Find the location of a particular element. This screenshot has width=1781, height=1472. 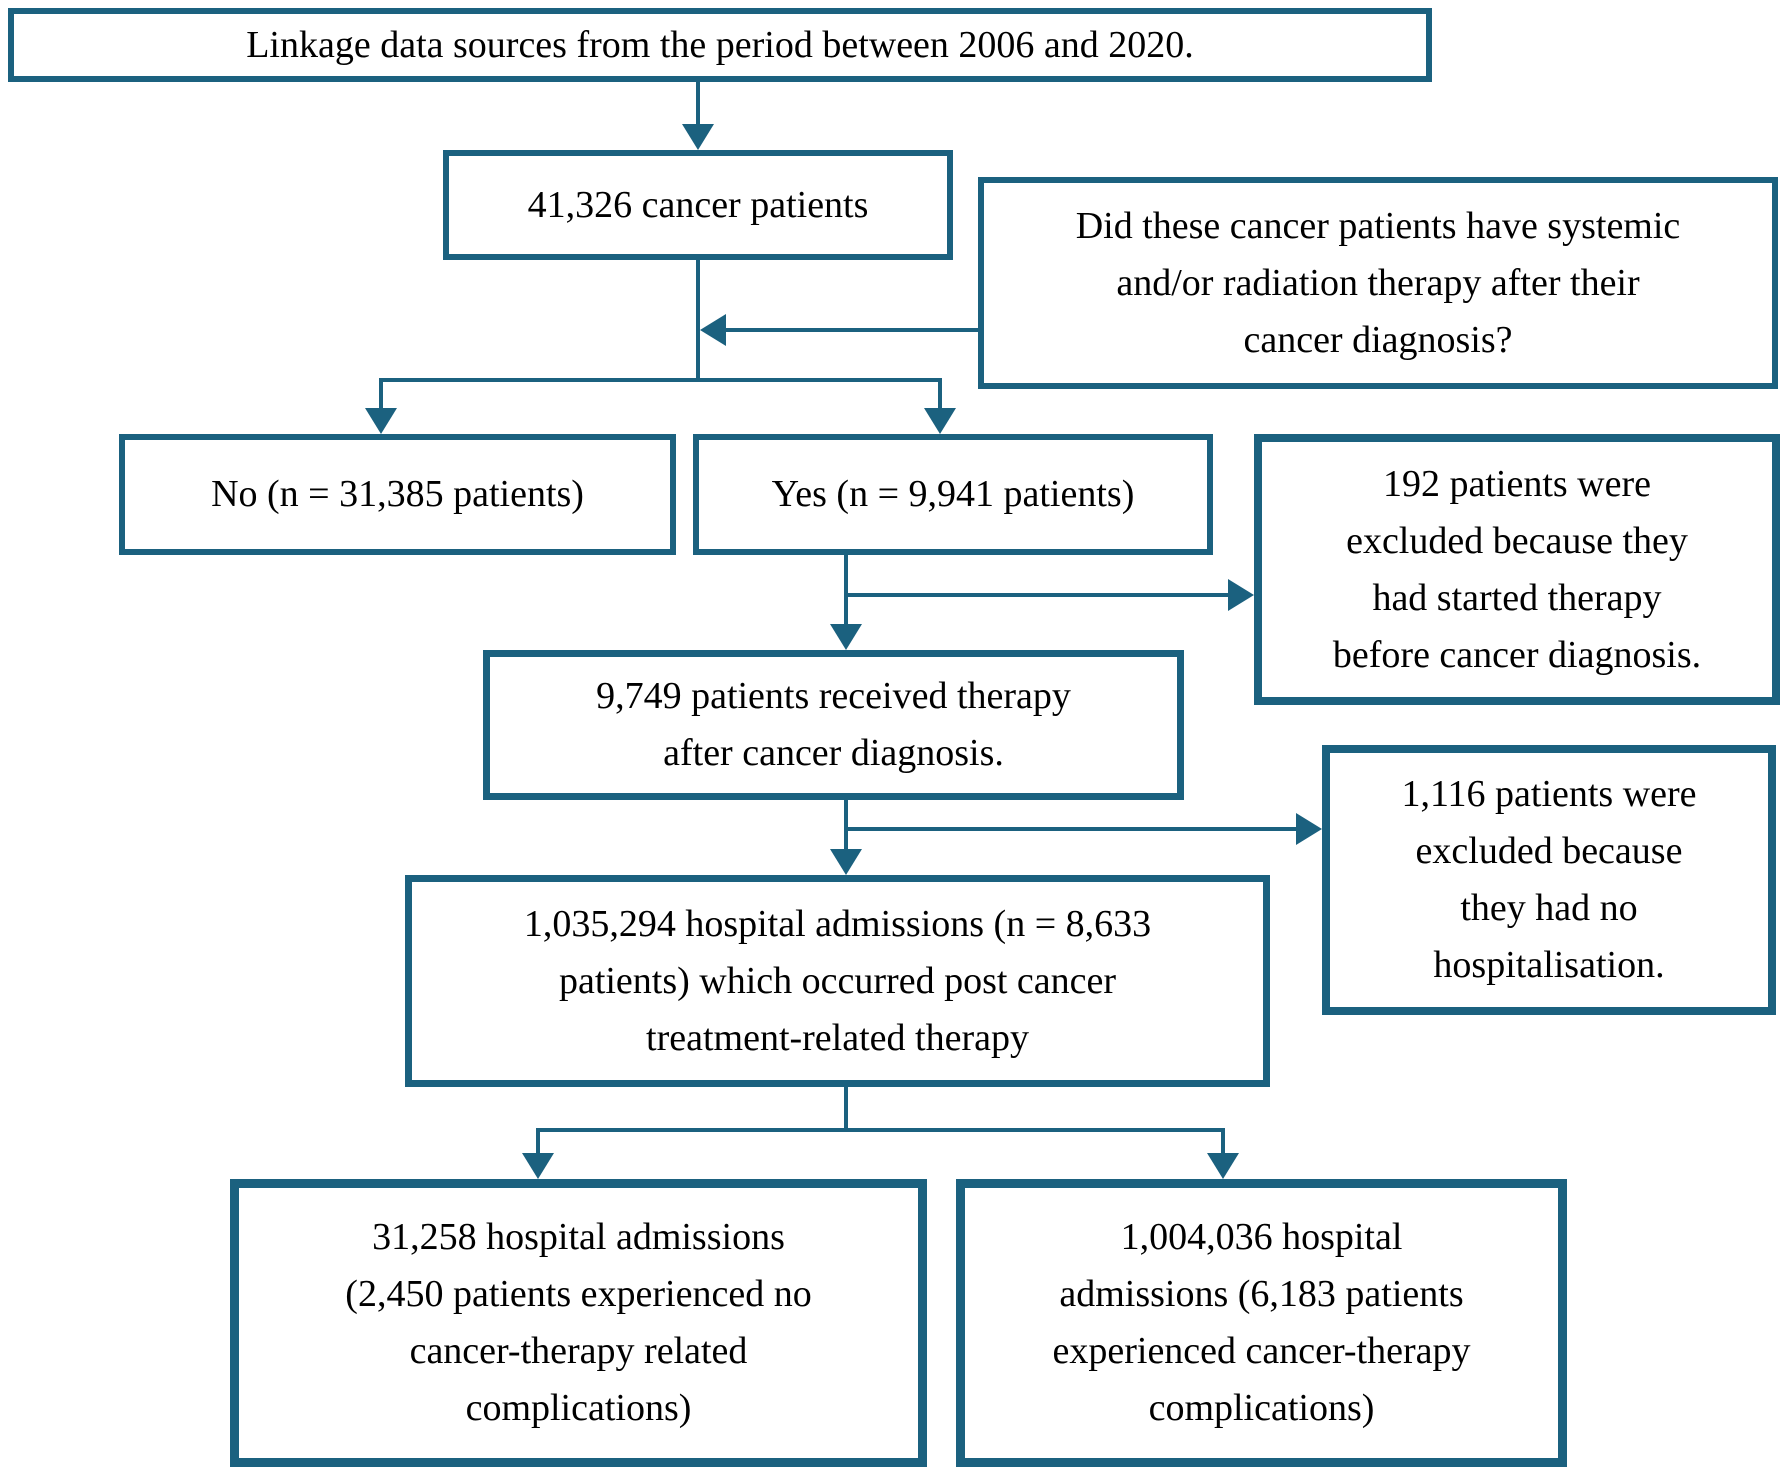

hospital-admissions-line-3: treatment-related therapy is located at coordinates (837, 1037).